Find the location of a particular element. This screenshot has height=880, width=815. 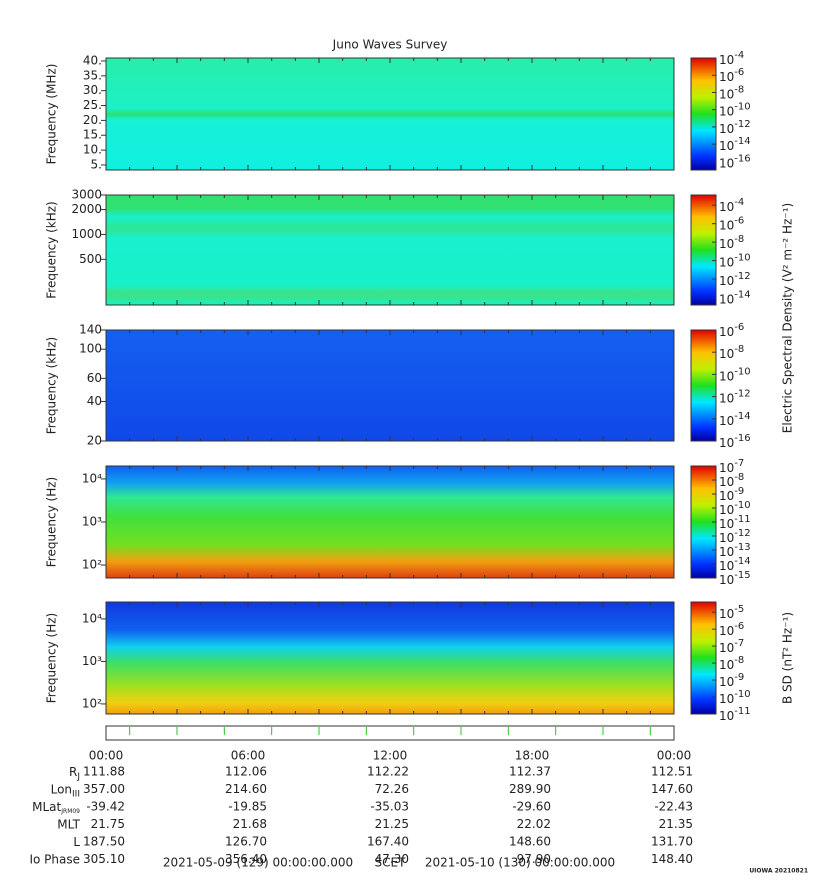

time-label: 12:00 is located at coordinates (390, 756).